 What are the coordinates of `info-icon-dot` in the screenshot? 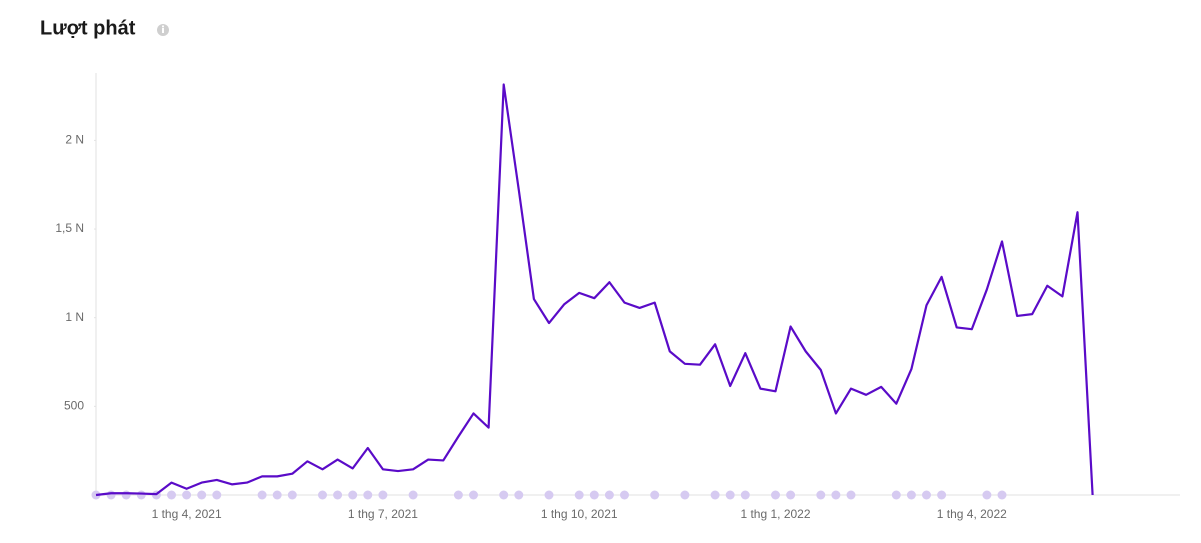 It's located at (163, 26).